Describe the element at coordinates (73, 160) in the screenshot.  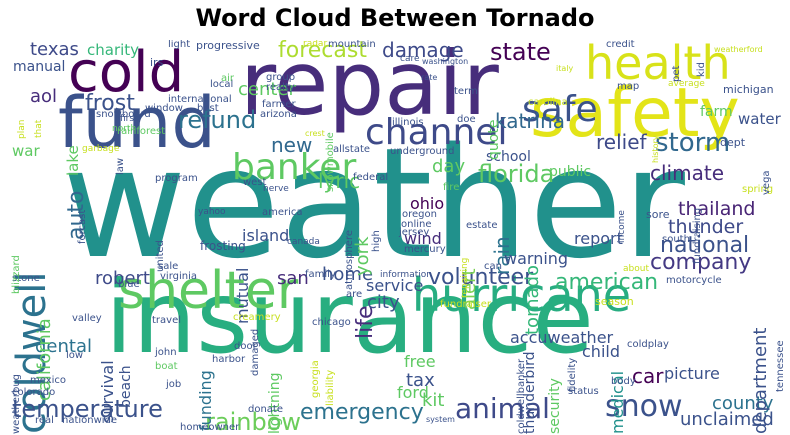
I see `word-lake: lake` at that location.